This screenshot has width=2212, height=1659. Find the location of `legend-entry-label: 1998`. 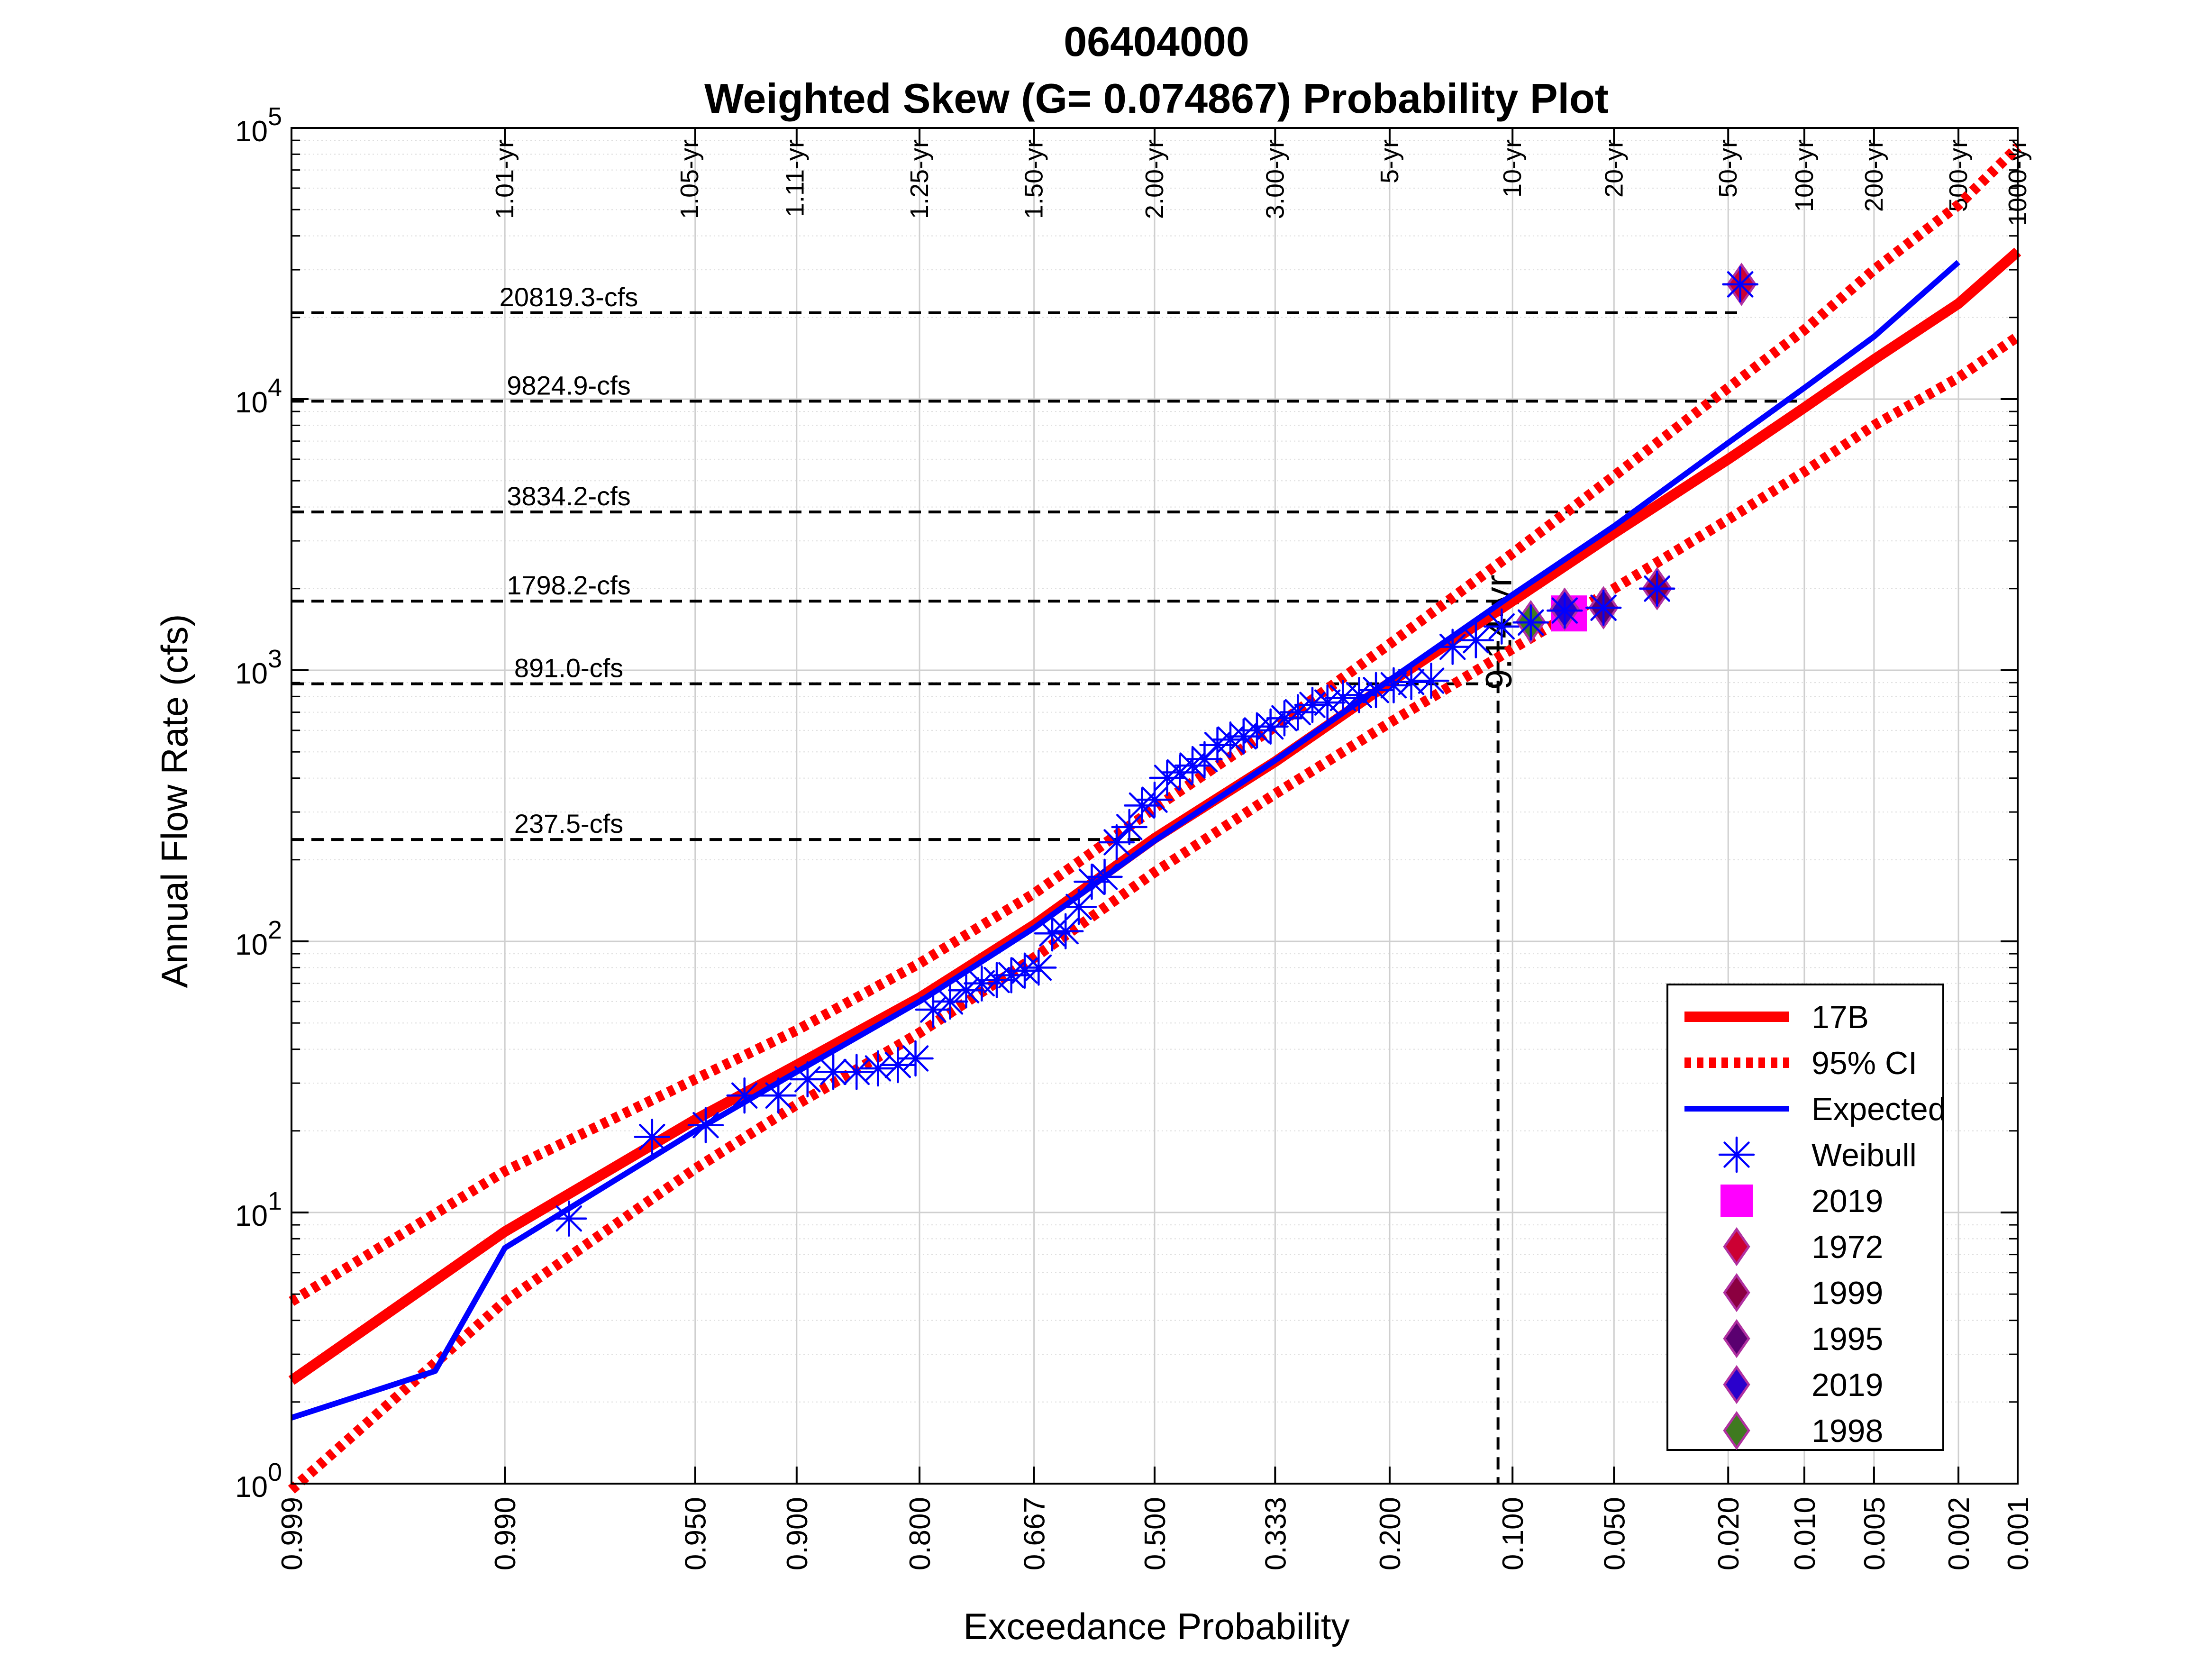

legend-entry-label: 1998 is located at coordinates (1847, 1431).